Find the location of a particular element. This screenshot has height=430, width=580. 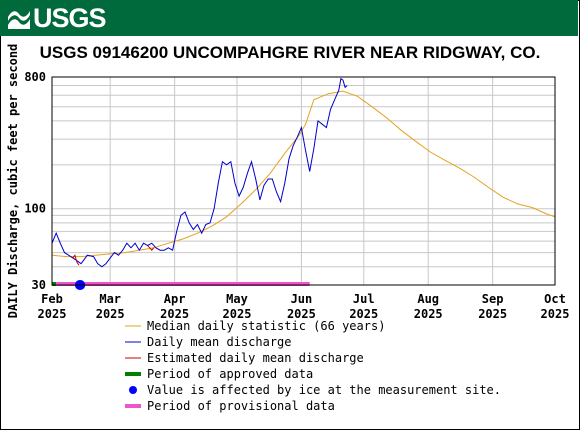

x-tick-month: Oct is located at coordinates (555, 299).